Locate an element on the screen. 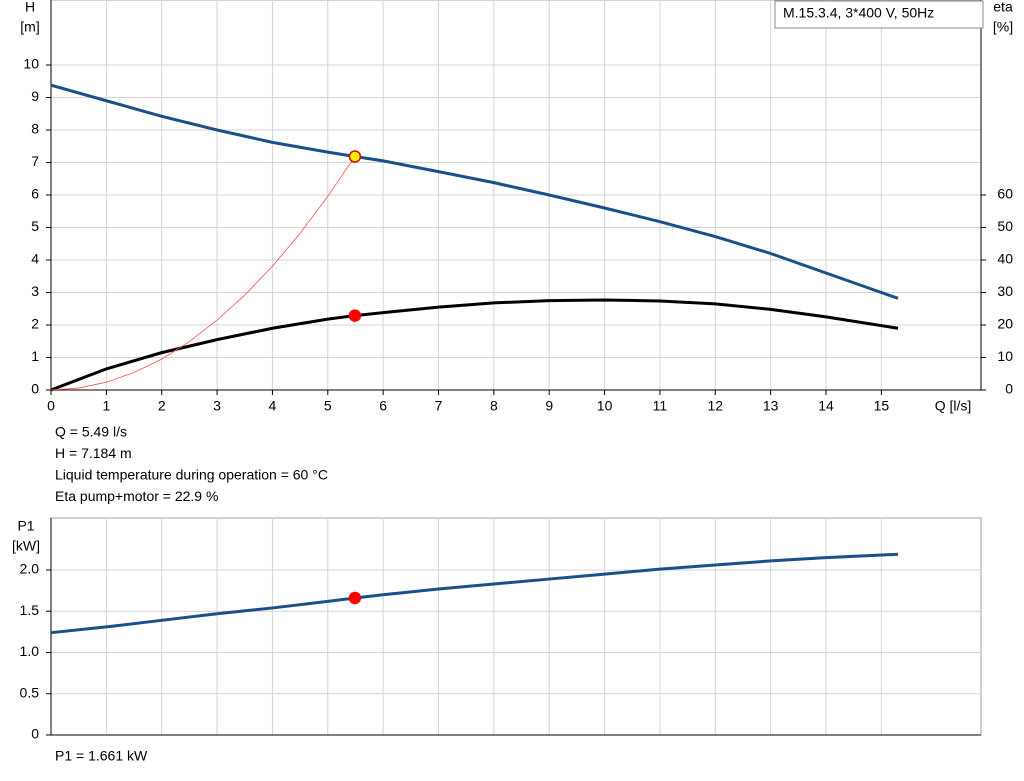 This screenshot has height=781, width=1024. y-tick-label: 2.0 is located at coordinates (30, 569).